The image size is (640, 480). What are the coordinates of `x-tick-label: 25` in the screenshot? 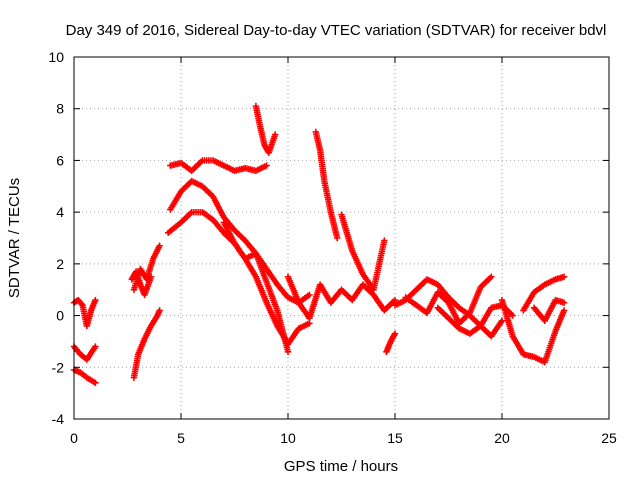 It's located at (609, 438).